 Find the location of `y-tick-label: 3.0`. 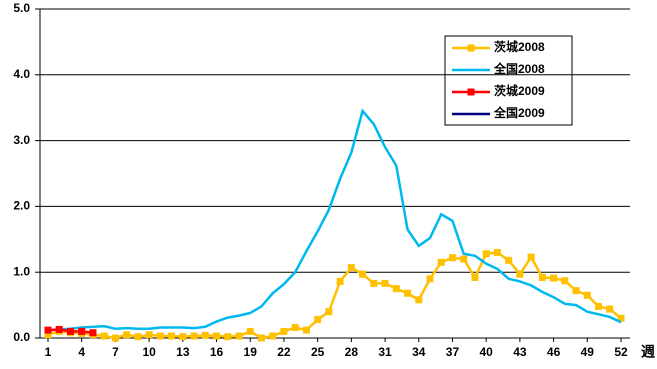

y-tick-label: 3.0 is located at coordinates (21, 140).